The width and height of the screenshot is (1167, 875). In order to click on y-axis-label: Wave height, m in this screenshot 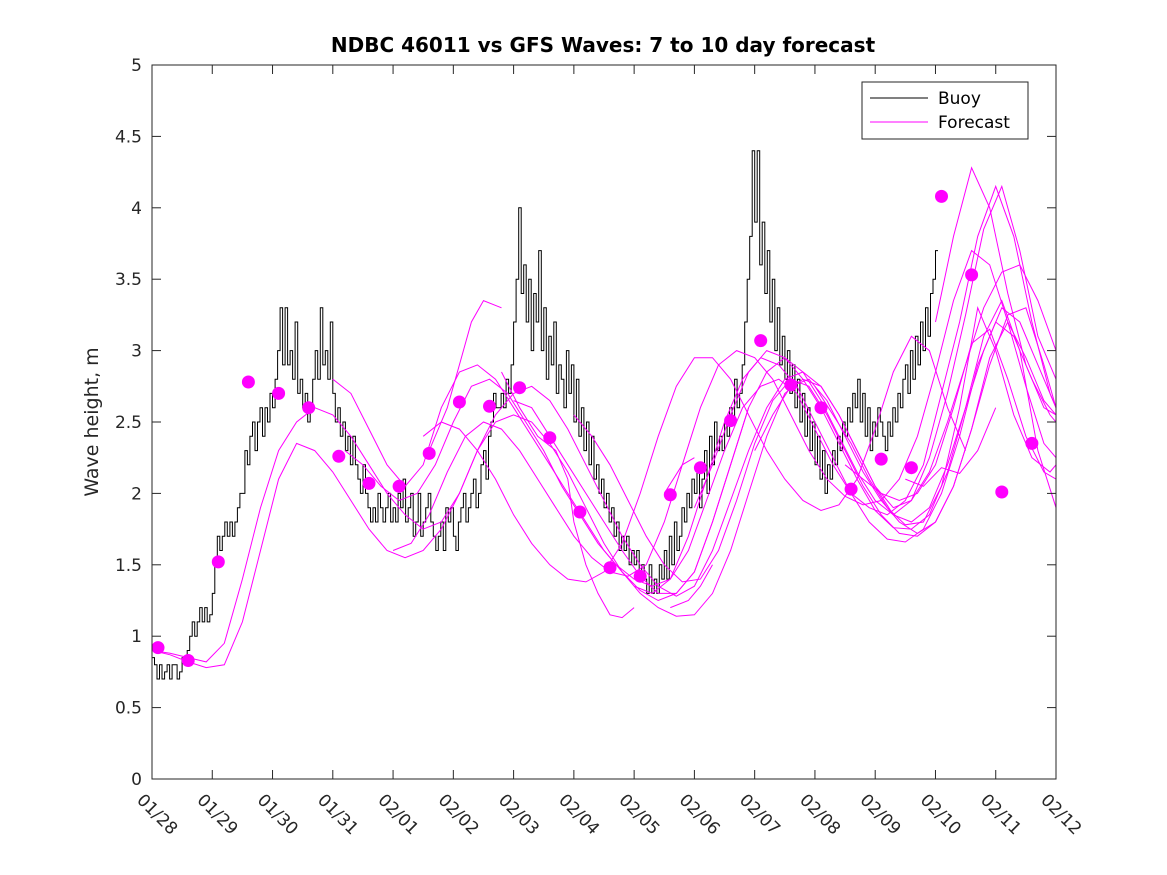, I will do `click(92, 421)`.